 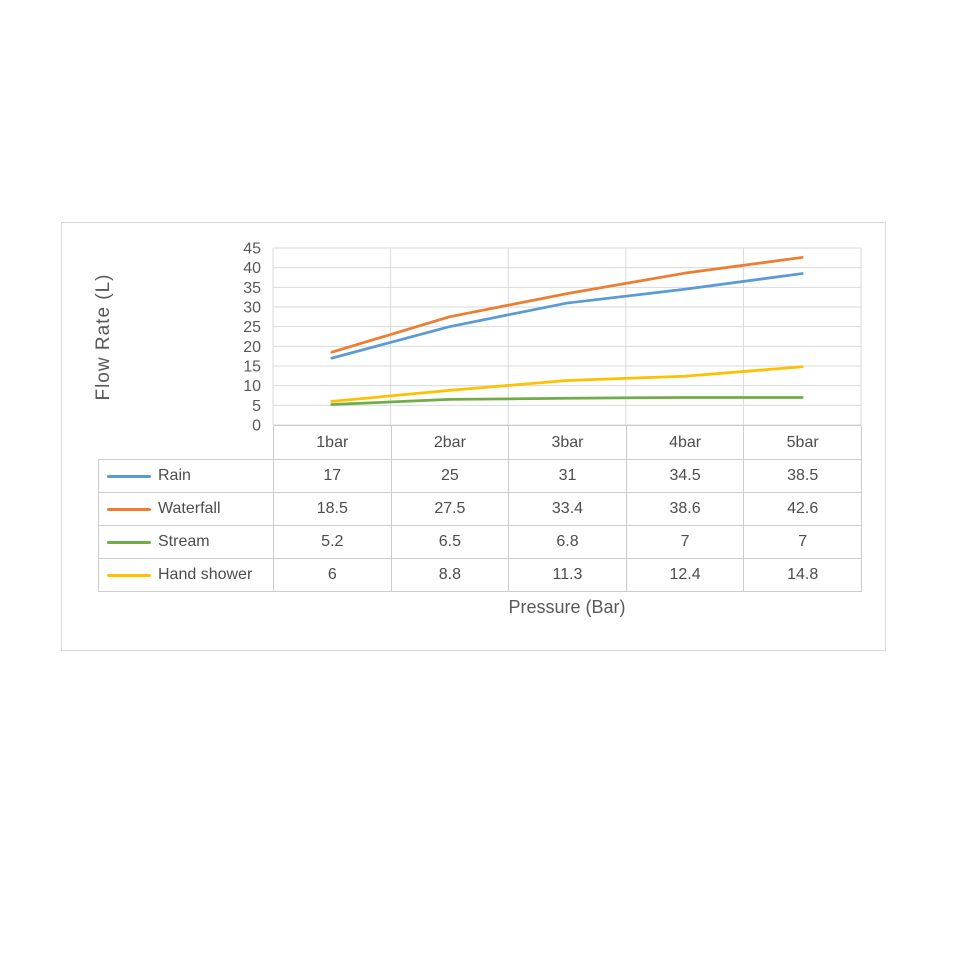 What do you see at coordinates (567, 442) in the screenshot?
I see `category-label: 3bar` at bounding box center [567, 442].